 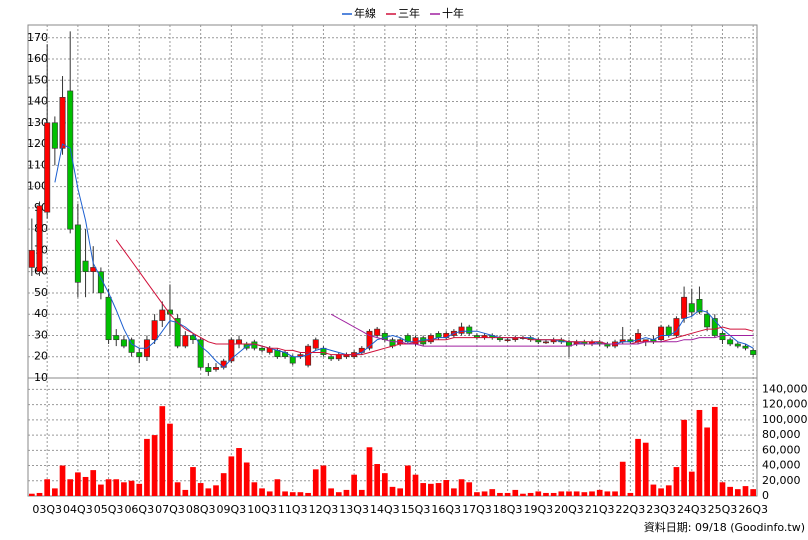 I want to click on x-tick-label: 15Q3, so click(x=416, y=509).